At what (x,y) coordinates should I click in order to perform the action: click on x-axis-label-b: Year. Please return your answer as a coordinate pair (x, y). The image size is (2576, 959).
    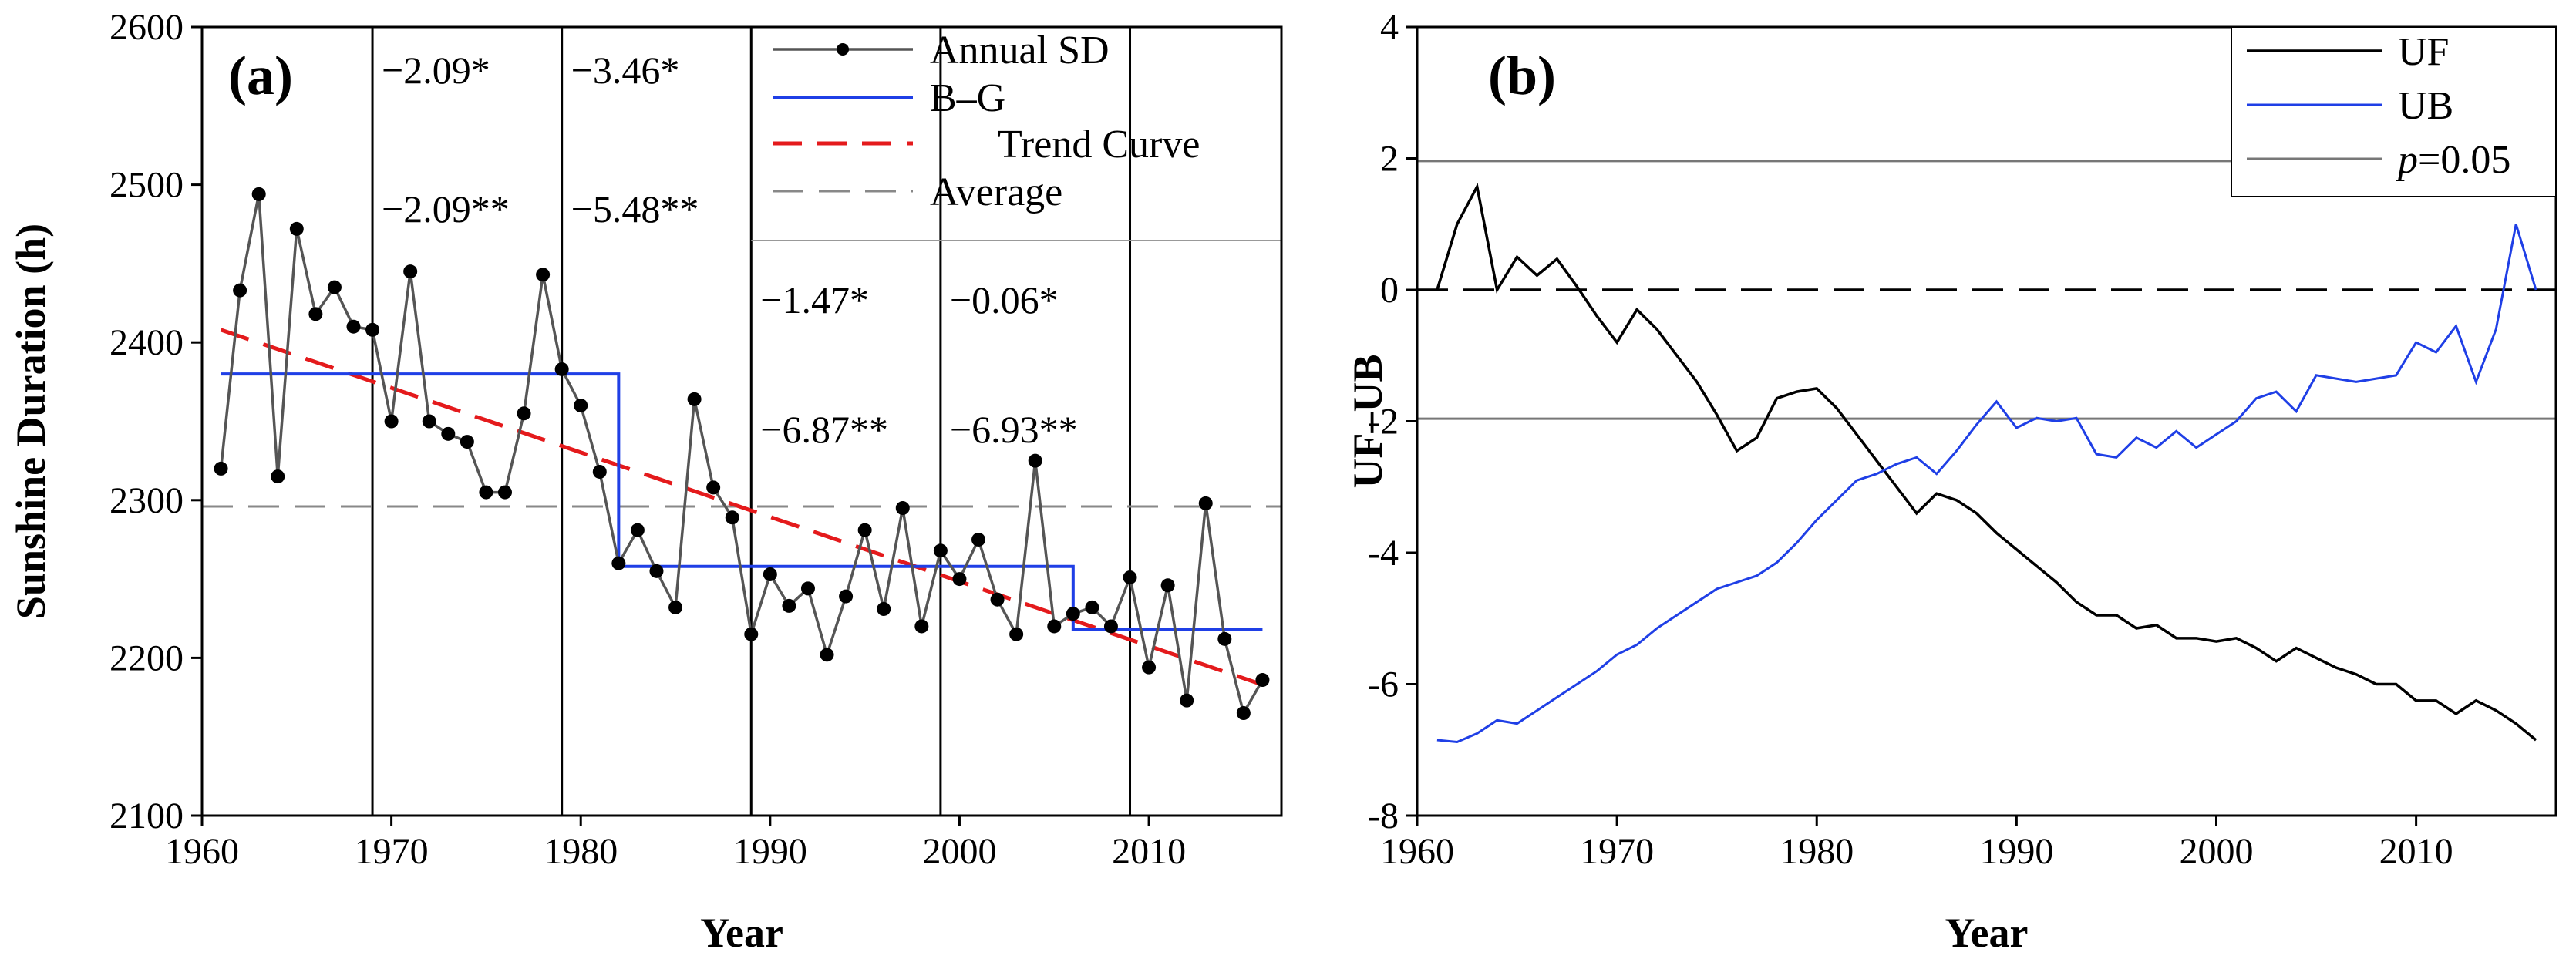
    Looking at the image, I should click on (1987, 933).